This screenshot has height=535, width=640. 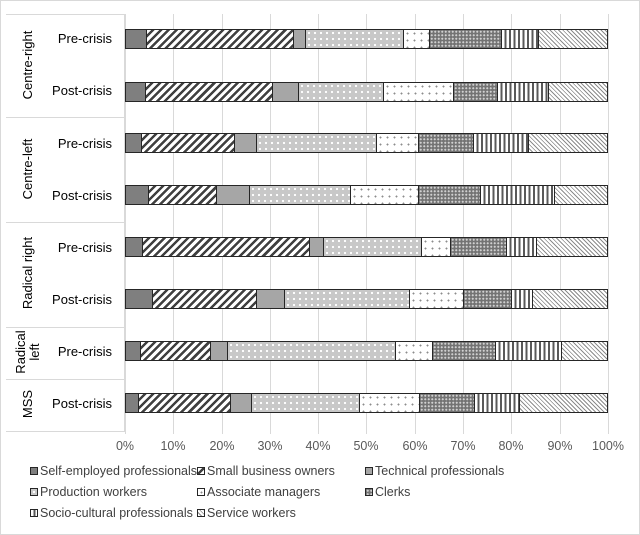 I want to click on bar-radical-right-pre, so click(x=366, y=247).